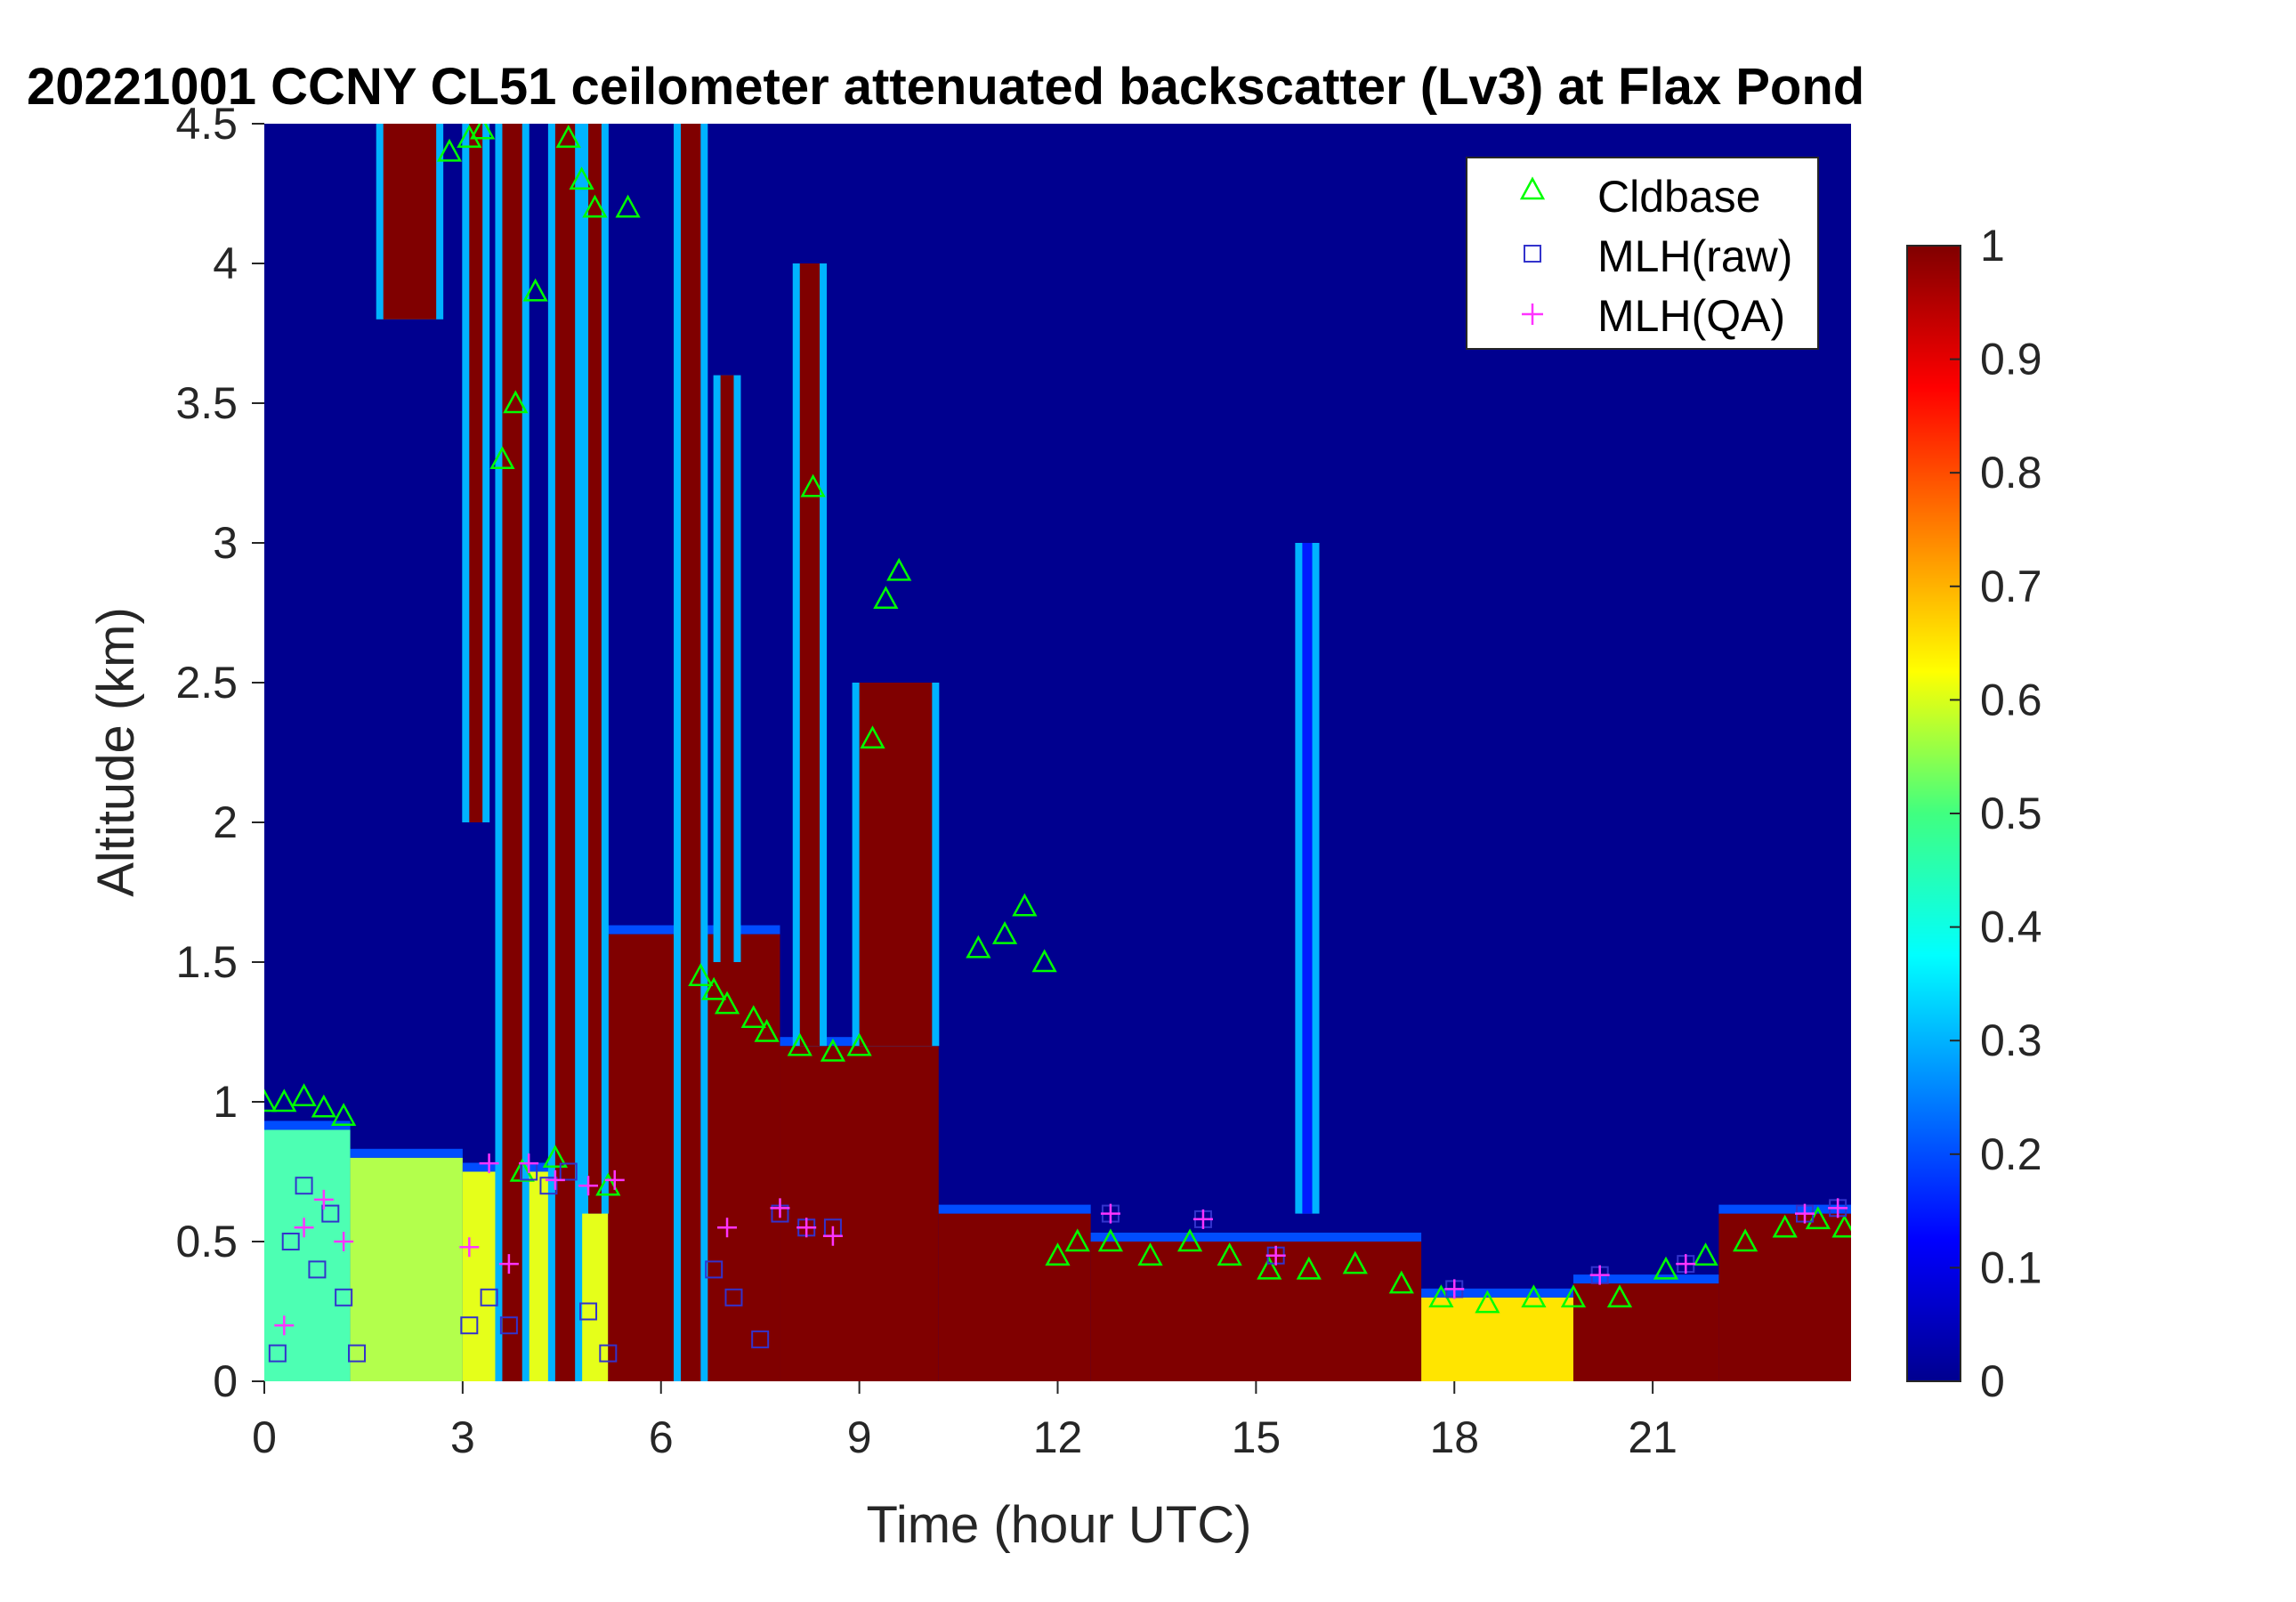 Image resolution: width=2296 pixels, height=1602 pixels. I want to click on colorbar-tick-label: 1, so click(1992, 246).